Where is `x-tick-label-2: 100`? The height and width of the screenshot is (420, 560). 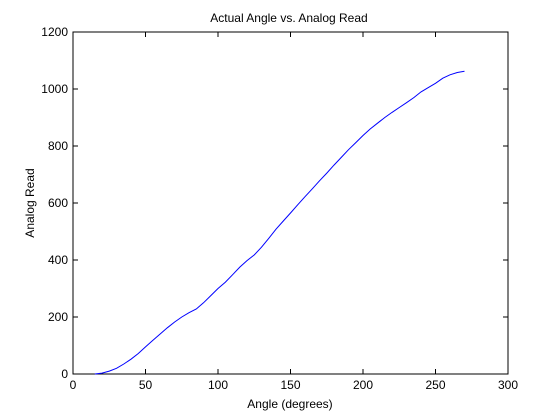
x-tick-label-2: 100 is located at coordinates (218, 385).